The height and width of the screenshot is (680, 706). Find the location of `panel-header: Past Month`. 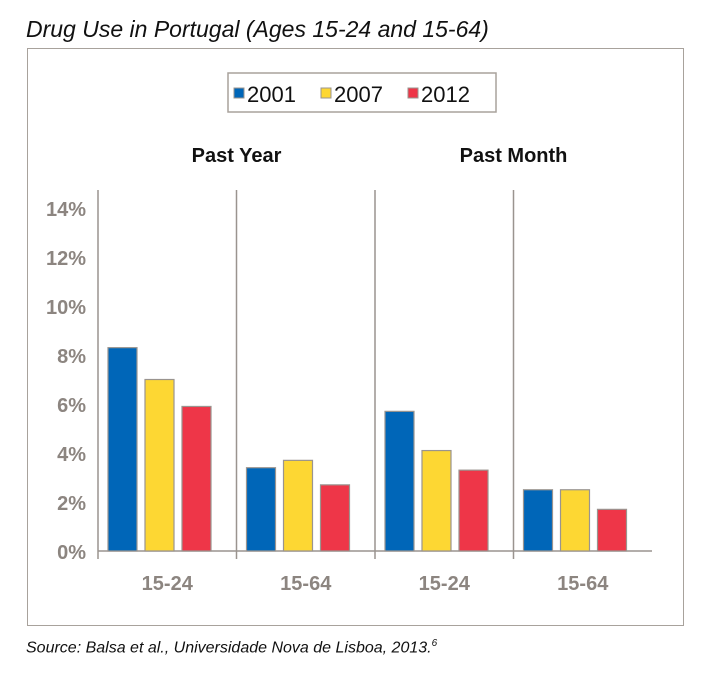

panel-header: Past Month is located at coordinates (514, 156).